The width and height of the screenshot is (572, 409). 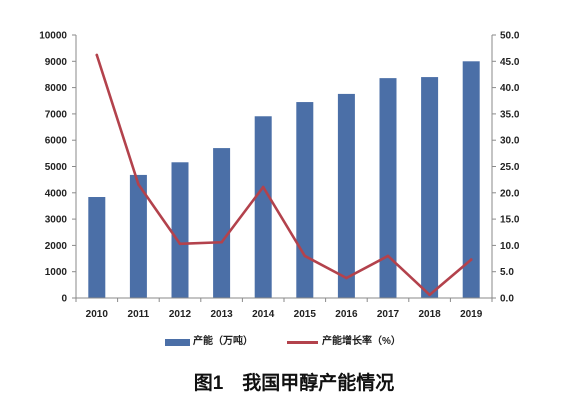 I want to click on growth-rate-point-2016, so click(x=346, y=278).